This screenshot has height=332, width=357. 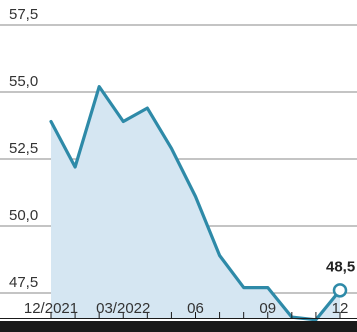 I want to click on y-axis-tick-labels: 57,5 55,0 52,5 50,0 47,5, so click(x=23, y=148).